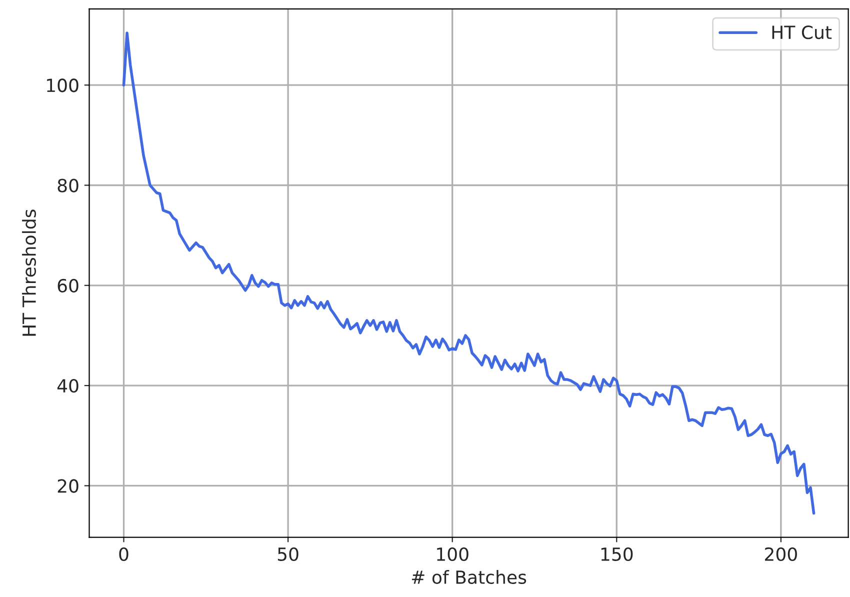 This screenshot has width=850, height=597. I want to click on x-axis-title: # of Batches, so click(469, 577).